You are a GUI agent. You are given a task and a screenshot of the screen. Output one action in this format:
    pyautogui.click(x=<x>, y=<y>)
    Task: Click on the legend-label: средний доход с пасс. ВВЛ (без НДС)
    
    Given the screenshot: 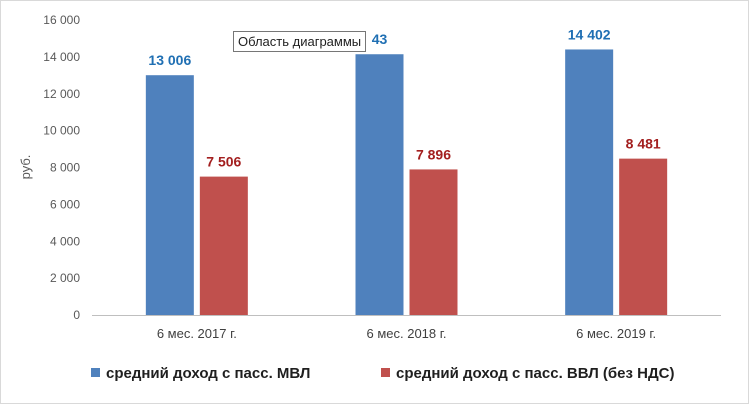 What is the action you would take?
    pyautogui.click(x=535, y=373)
    